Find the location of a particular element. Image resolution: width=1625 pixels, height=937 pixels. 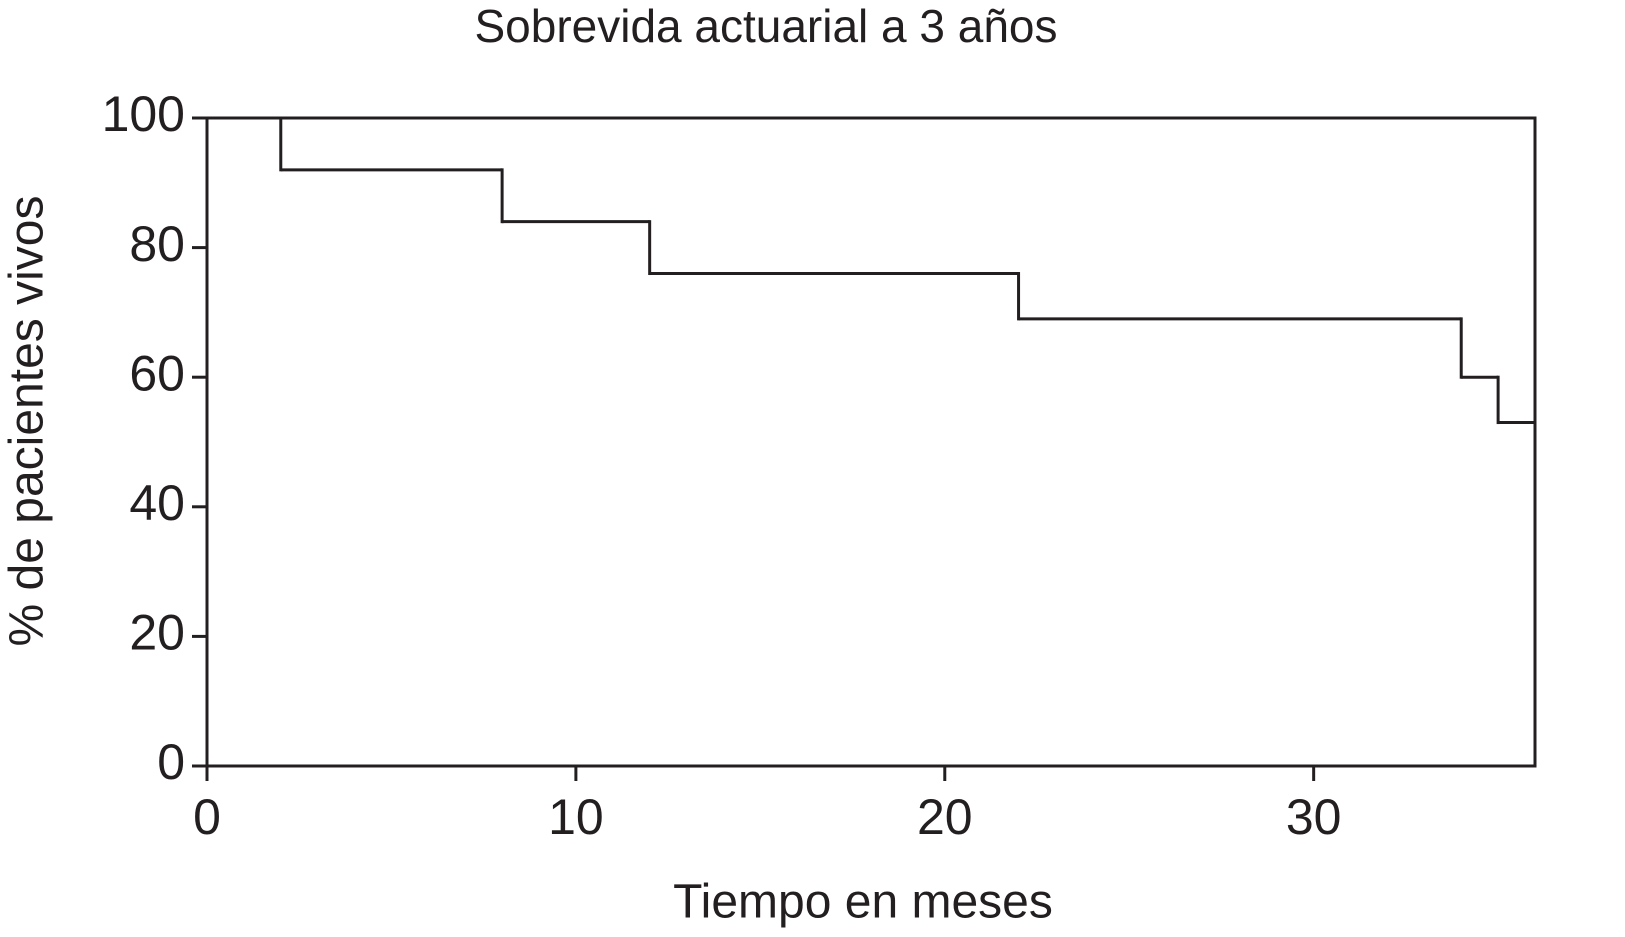

chart-title: Sobrevida actuarial a 3 años is located at coordinates (765, 26).